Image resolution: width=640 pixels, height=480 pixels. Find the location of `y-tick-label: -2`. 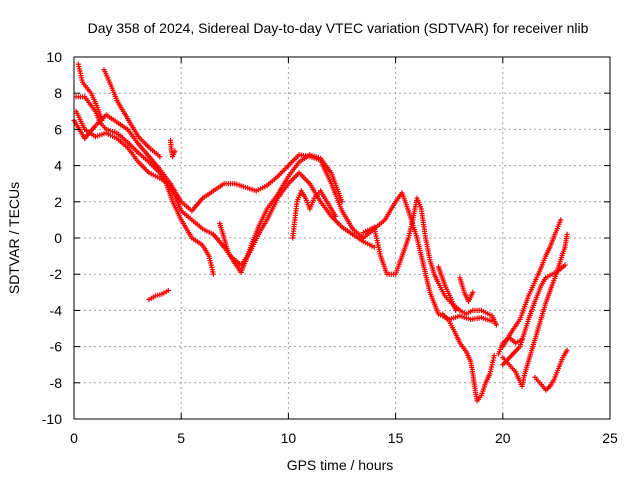

y-tick-label: -2 is located at coordinates (56, 274).